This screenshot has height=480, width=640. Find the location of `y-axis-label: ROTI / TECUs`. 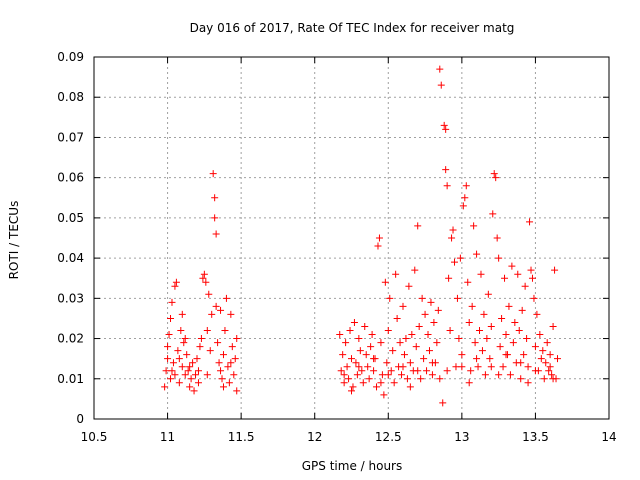

y-axis-label: ROTI / TECUs is located at coordinates (14, 240).